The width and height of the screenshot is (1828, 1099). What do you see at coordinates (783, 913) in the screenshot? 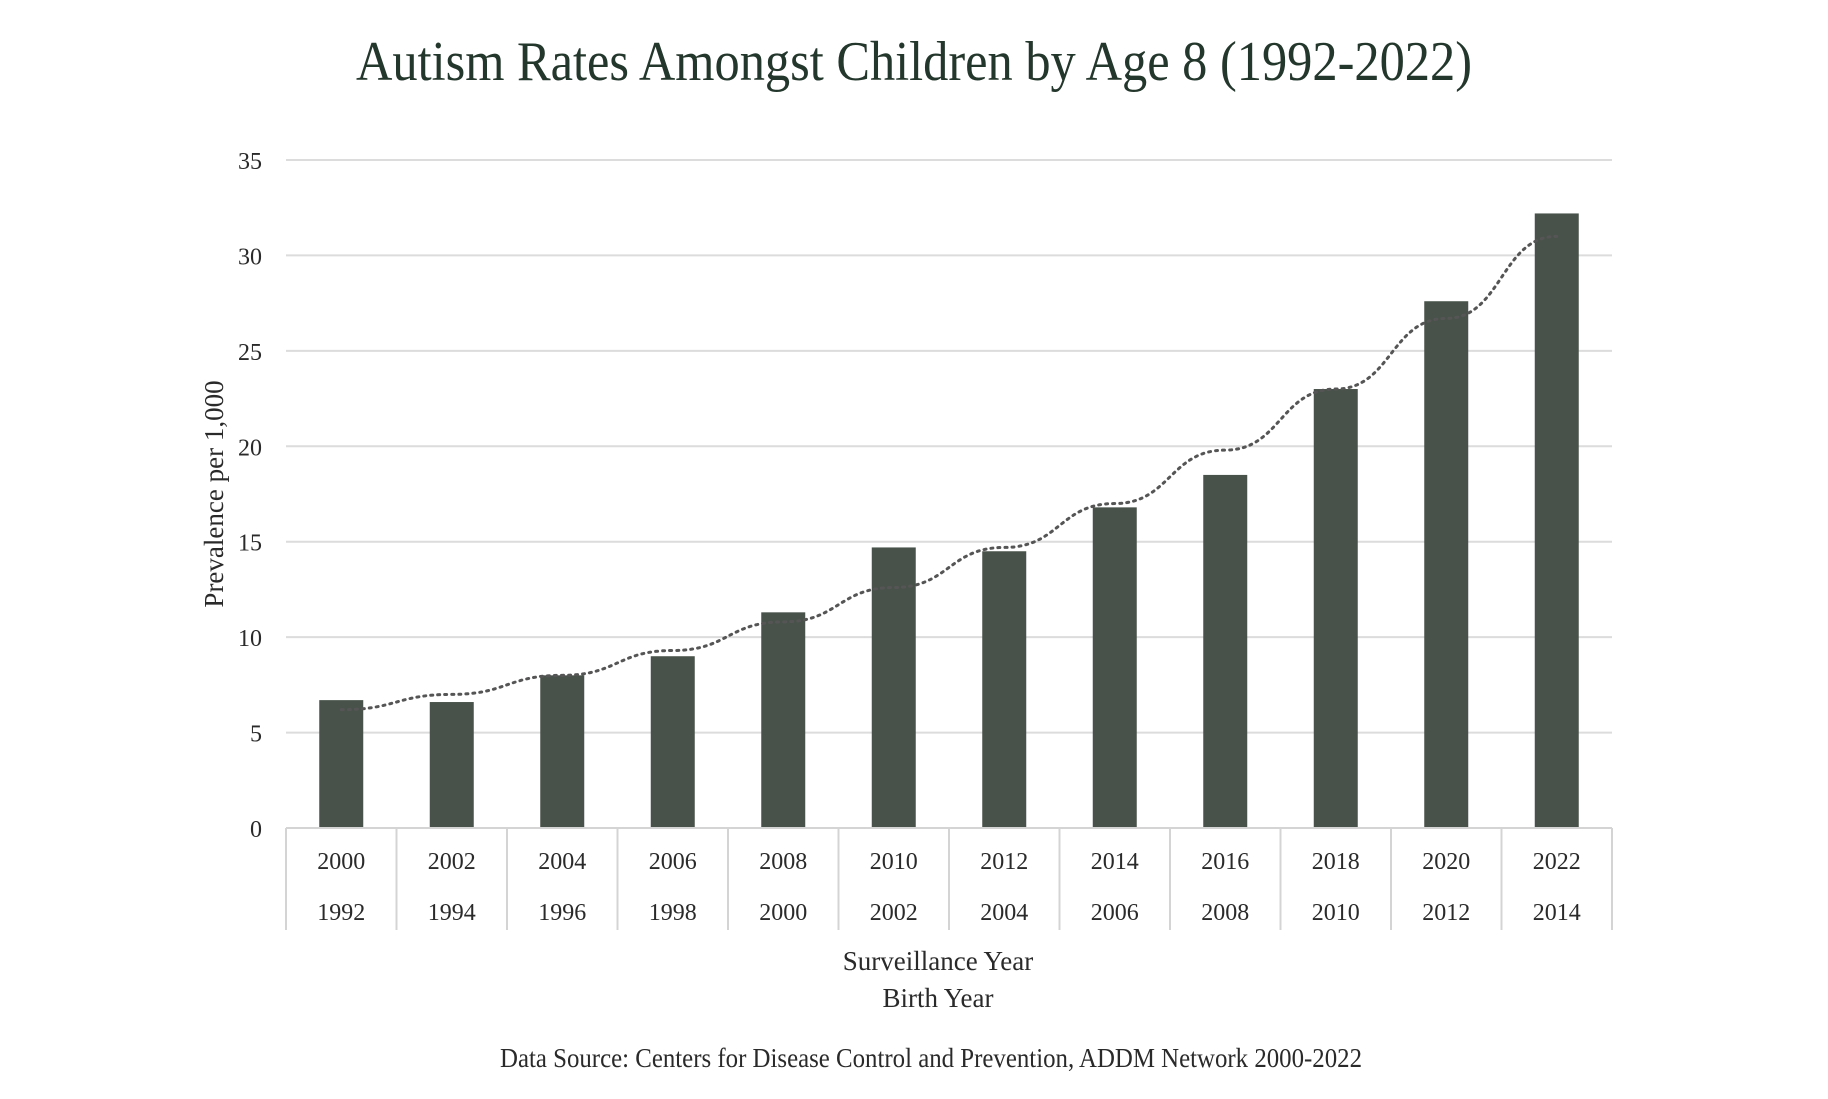
I see `x-tick-label-secondary: 2000` at bounding box center [783, 913].